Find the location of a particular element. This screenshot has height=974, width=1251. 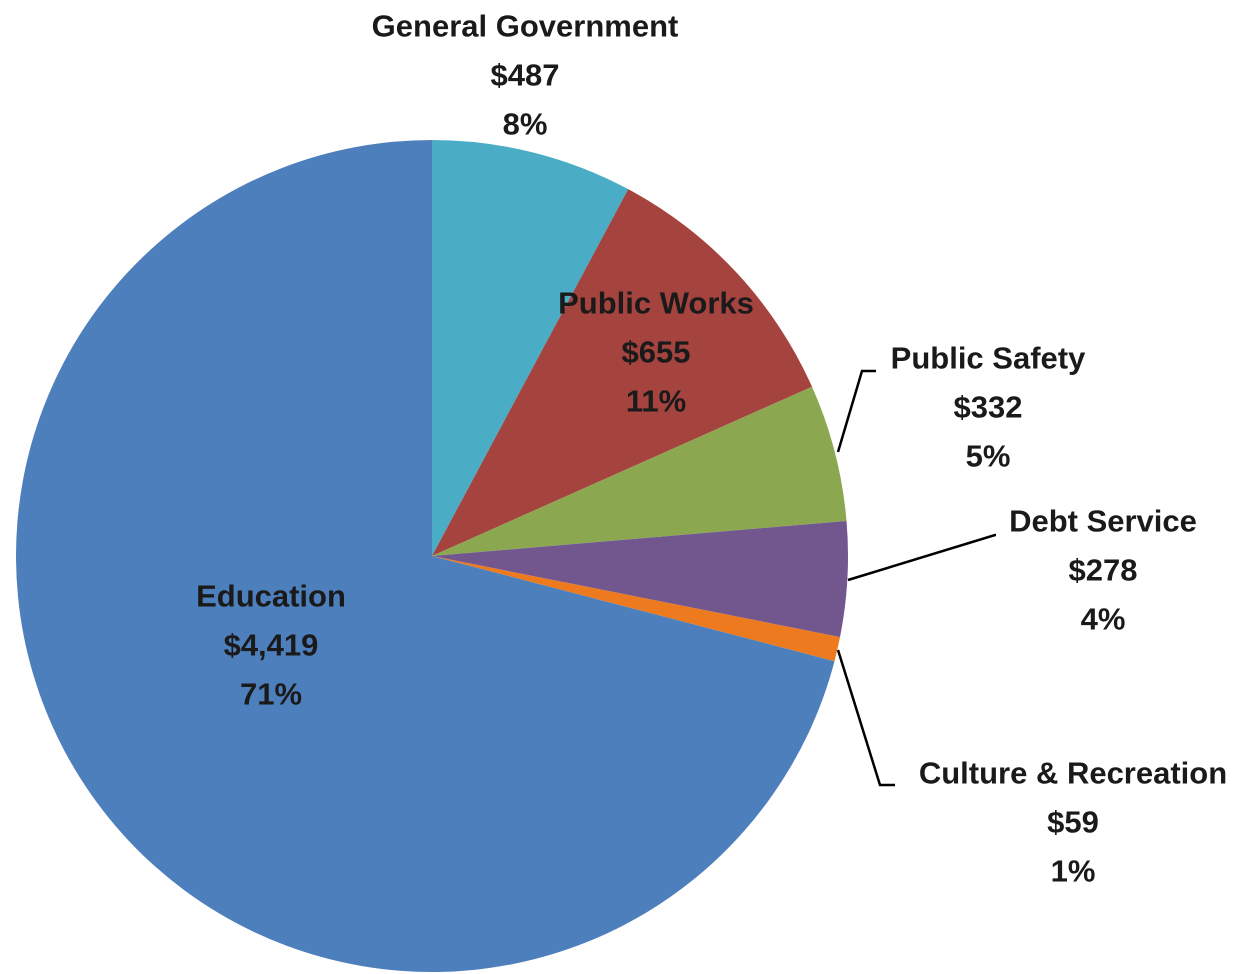

slice-name-label: General Government is located at coordinates (525, 26).